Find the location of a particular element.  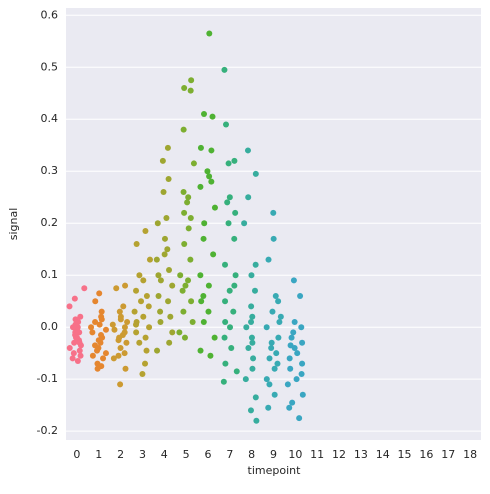

x-tick-label: 6 is located at coordinates (207, 454).